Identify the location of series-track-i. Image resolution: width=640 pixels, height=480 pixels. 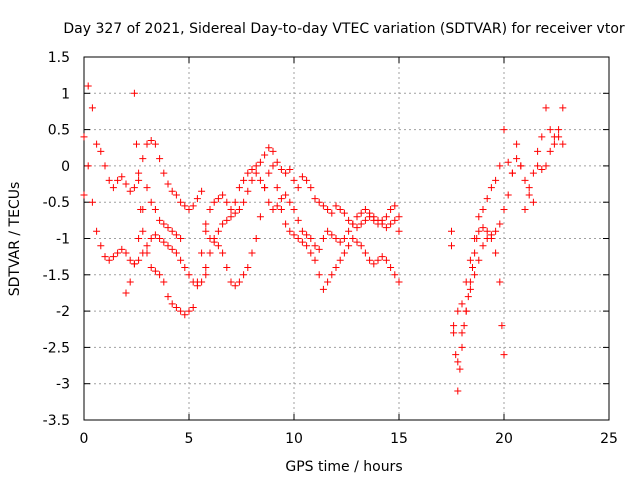
(508, 217).